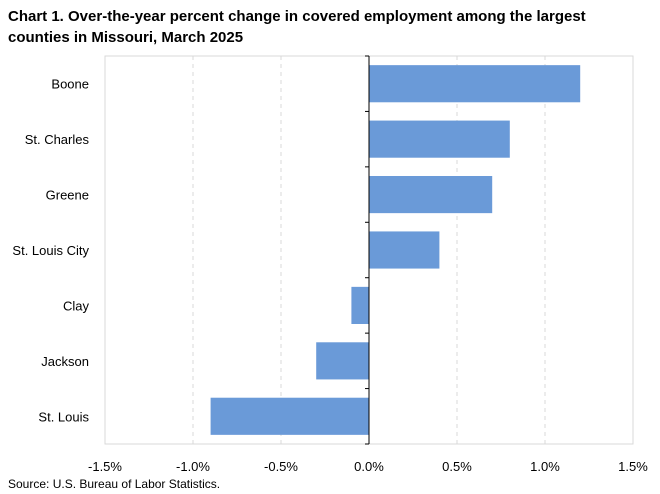 The image size is (660, 494). What do you see at coordinates (70, 84) in the screenshot?
I see `category-label: Boone` at bounding box center [70, 84].